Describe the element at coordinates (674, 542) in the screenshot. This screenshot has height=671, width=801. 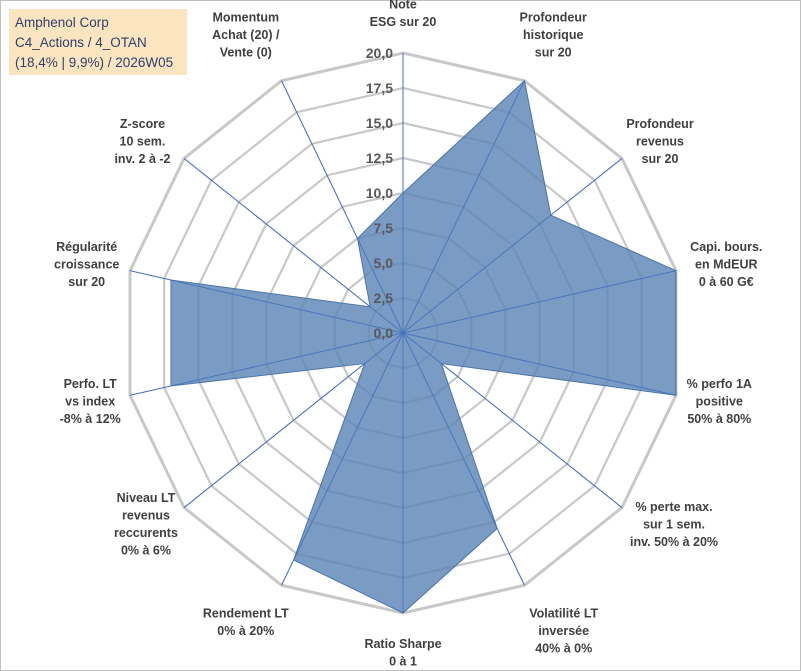
I see `axis-label-line: inv. 50% à 20%` at that location.